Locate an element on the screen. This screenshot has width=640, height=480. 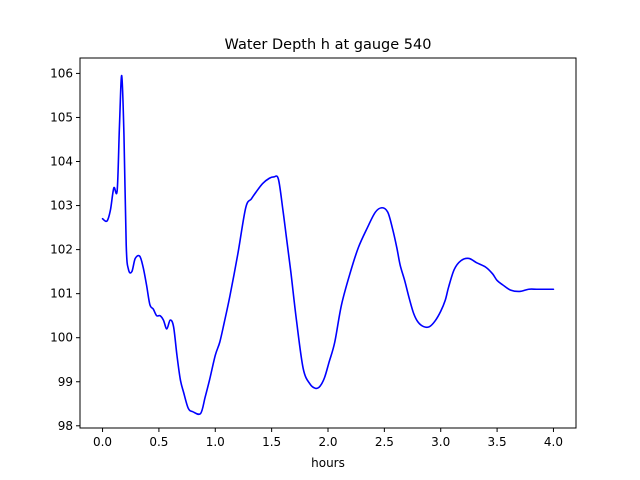
x-tick-label: 3.5 is located at coordinates (497, 442).